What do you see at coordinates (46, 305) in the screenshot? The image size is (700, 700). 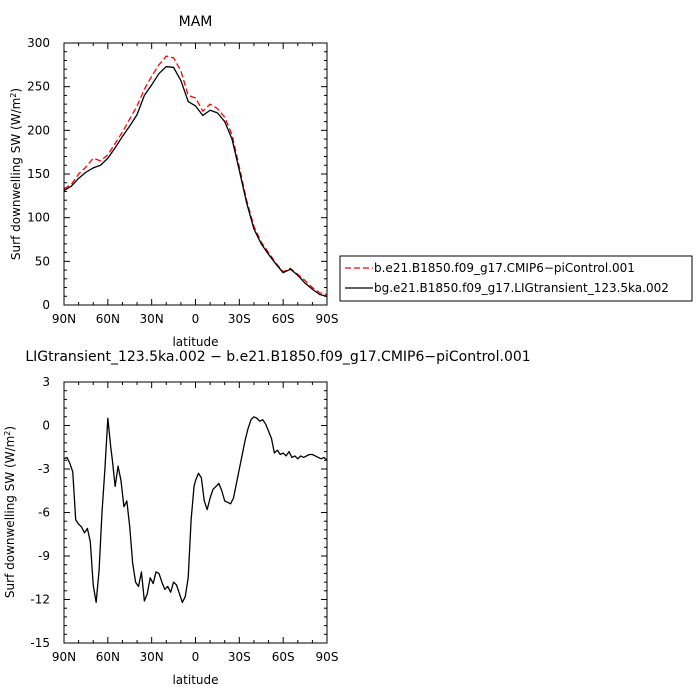 I see `top-y-tick-label: 0` at bounding box center [46, 305].